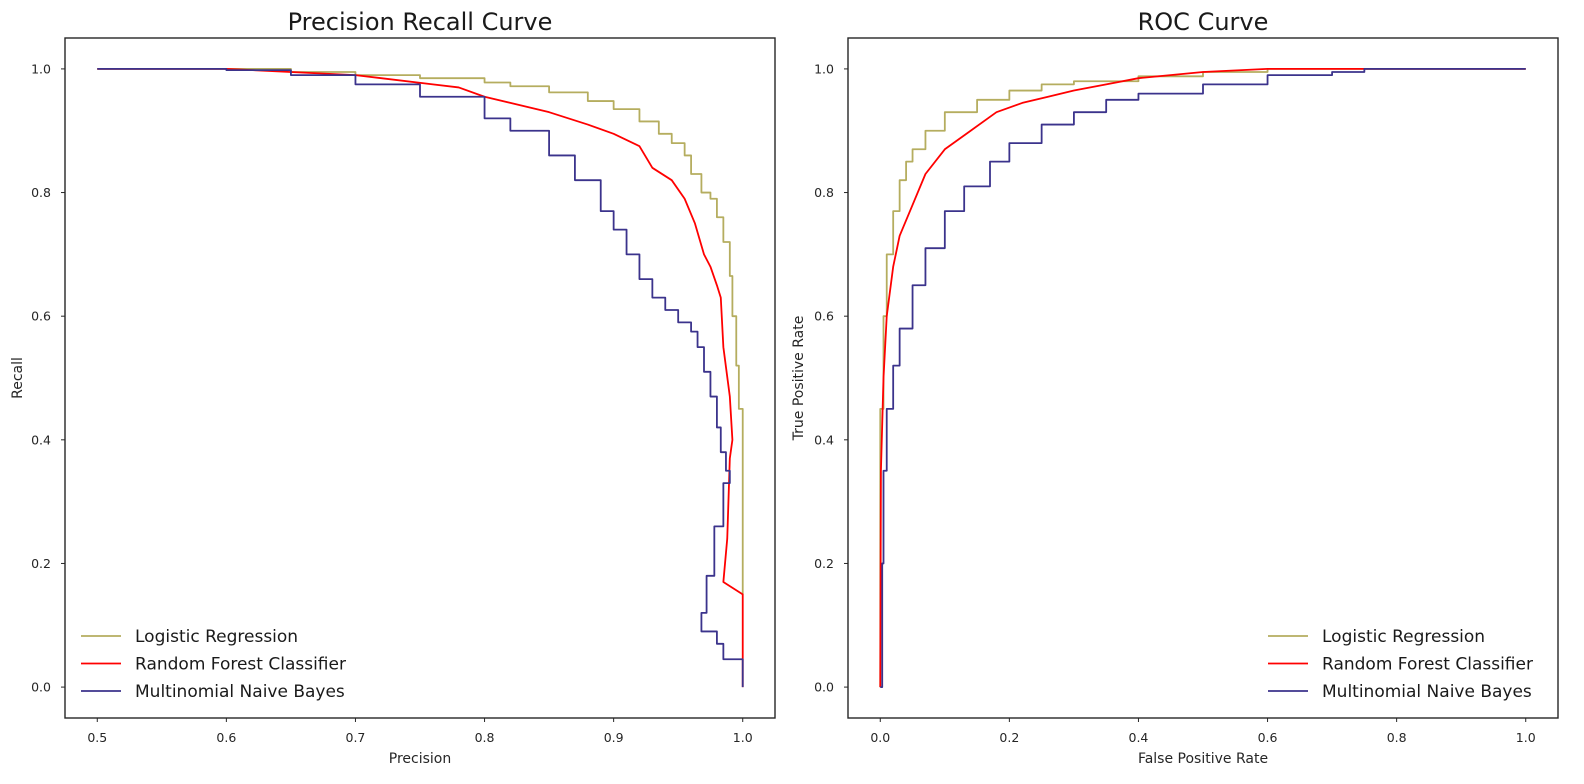 The width and height of the screenshot is (1584, 784). What do you see at coordinates (1203, 731) in the screenshot?
I see `roc-x-ticks: 0.0 0.2 0.4 0.6 0.8 1.0` at bounding box center [1203, 731].